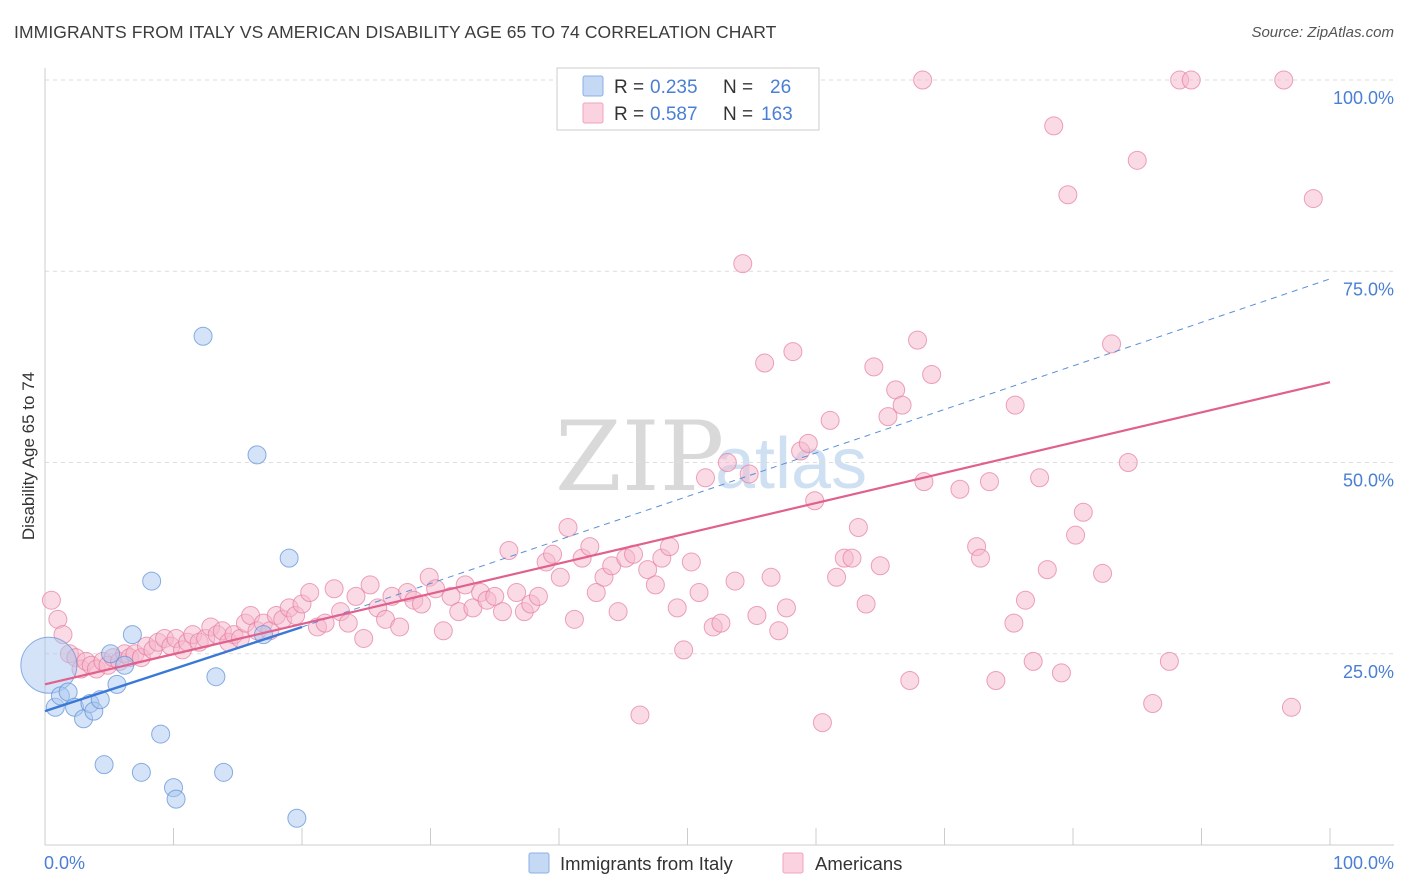 This screenshot has width=1406, height=892. Describe the element at coordinates (688, 99) in the screenshot. I see `legend-top: R = 0.235 N = 26 R = 0.587 N = 163` at that location.